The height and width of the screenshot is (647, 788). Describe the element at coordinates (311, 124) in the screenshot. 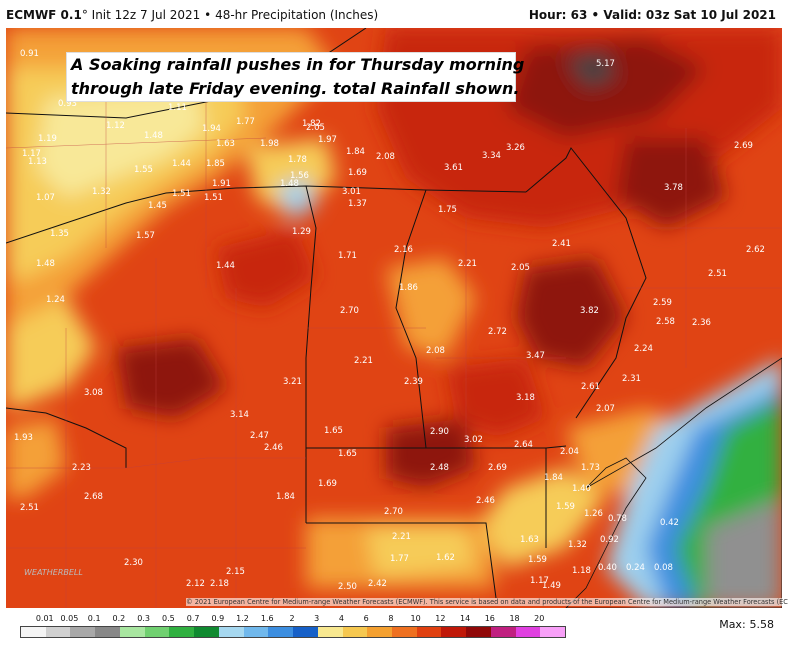

I see `precip-value: 1.82` at that location.